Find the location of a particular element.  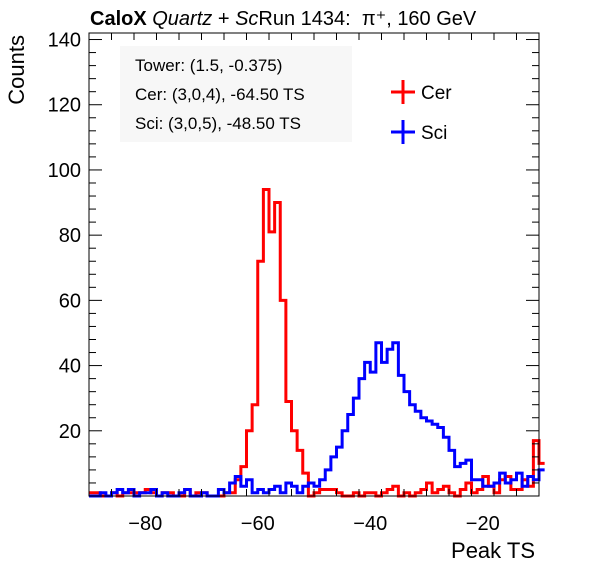

title-detector-2: Sc is located at coordinates (247, 19).